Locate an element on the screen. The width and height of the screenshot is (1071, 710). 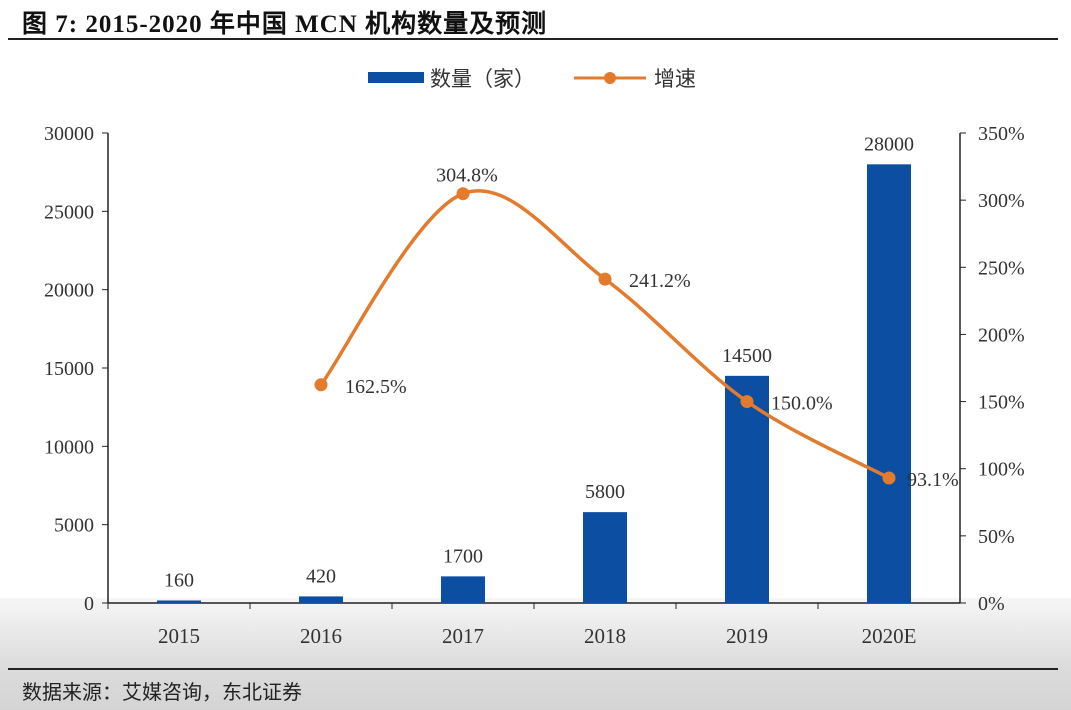
right-tick-label: 200% is located at coordinates (1001, 335).